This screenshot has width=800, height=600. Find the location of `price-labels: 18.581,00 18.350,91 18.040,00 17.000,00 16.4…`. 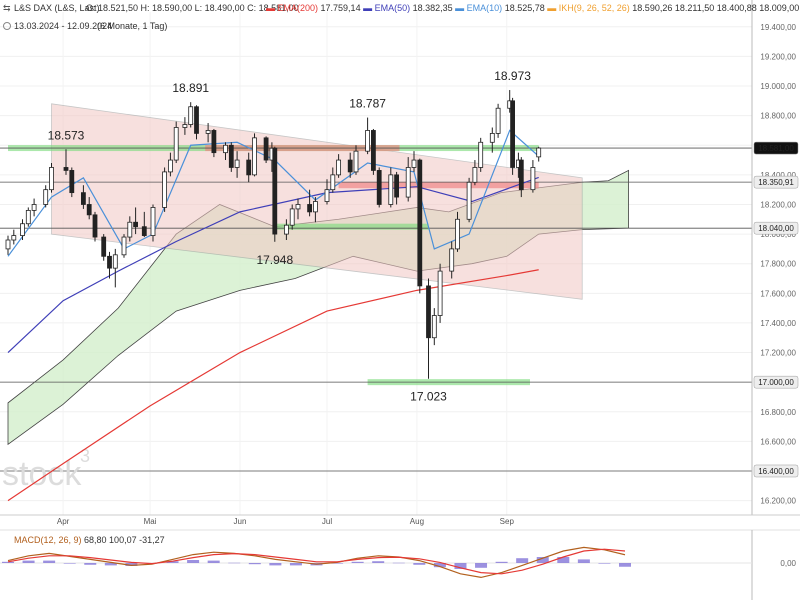

price-labels: 18.581,00 18.350,91 18.040,00 17.000,00 16.4… is located at coordinates (776, 309).